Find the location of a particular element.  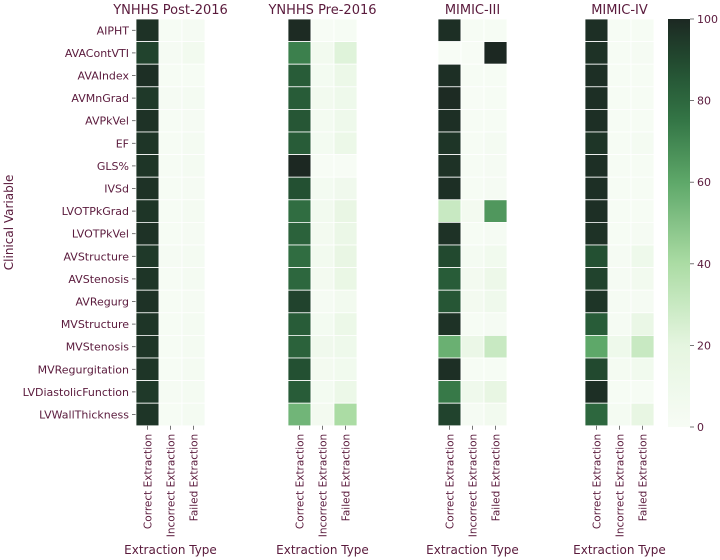

row-label: AVPkVel is located at coordinates (107, 121).